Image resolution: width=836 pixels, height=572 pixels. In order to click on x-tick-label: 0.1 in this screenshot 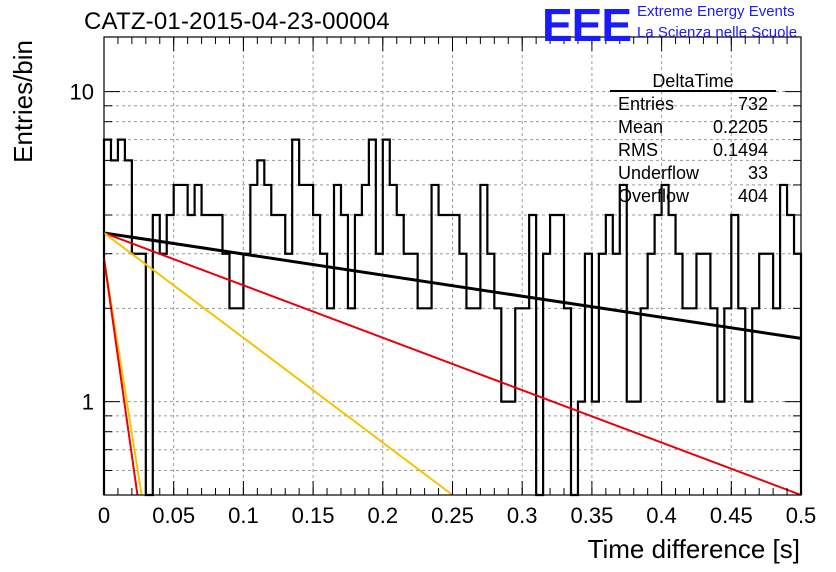, I will do `click(243, 515)`.